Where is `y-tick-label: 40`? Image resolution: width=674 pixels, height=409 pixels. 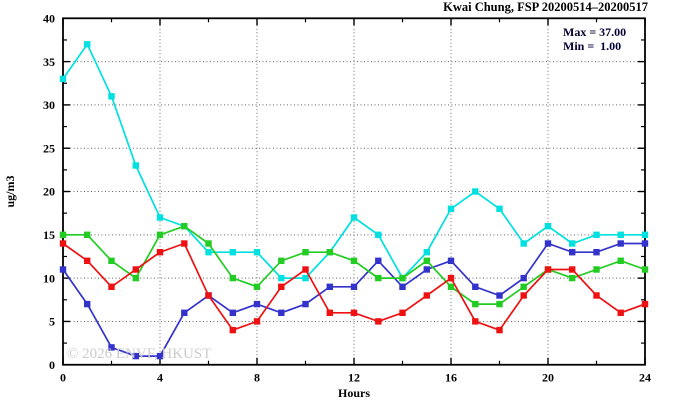 y-tick-label: 40 is located at coordinates (49, 19).